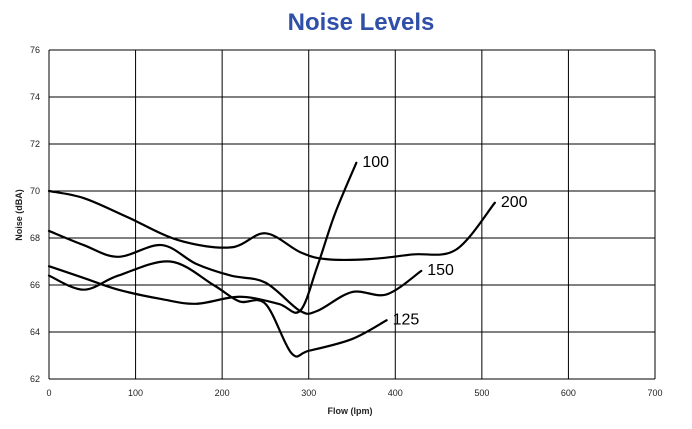 This screenshot has height=429, width=692. I want to click on y-tick-label: 72, so click(35, 144).